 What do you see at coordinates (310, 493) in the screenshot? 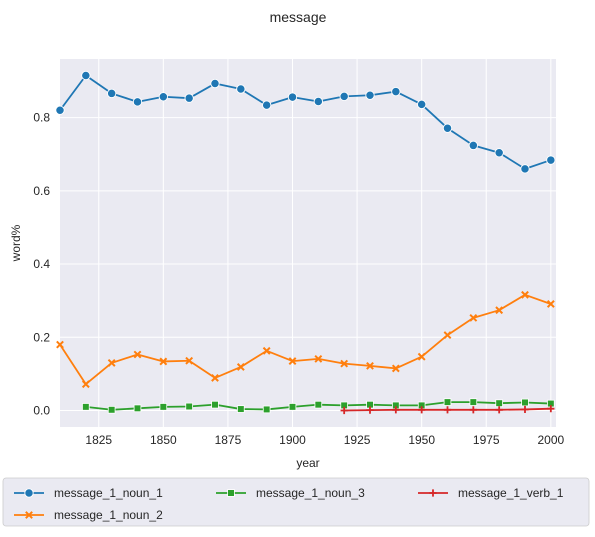
I see `legend-label: message_1_noun_3` at bounding box center [310, 493].